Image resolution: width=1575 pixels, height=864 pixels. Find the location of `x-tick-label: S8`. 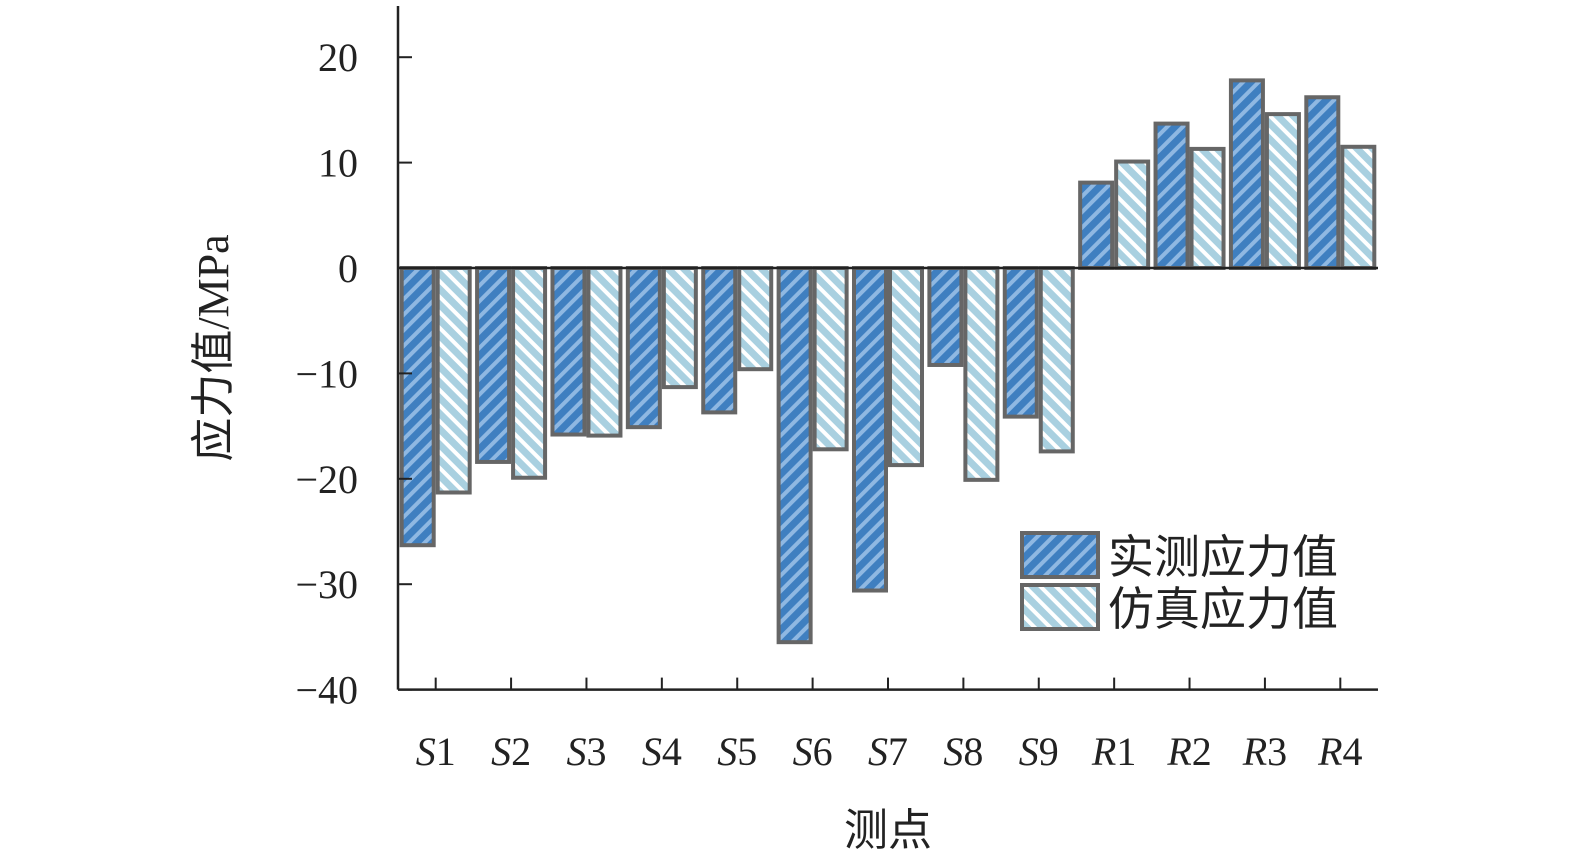

x-tick-label: S8 is located at coordinates (963, 751).